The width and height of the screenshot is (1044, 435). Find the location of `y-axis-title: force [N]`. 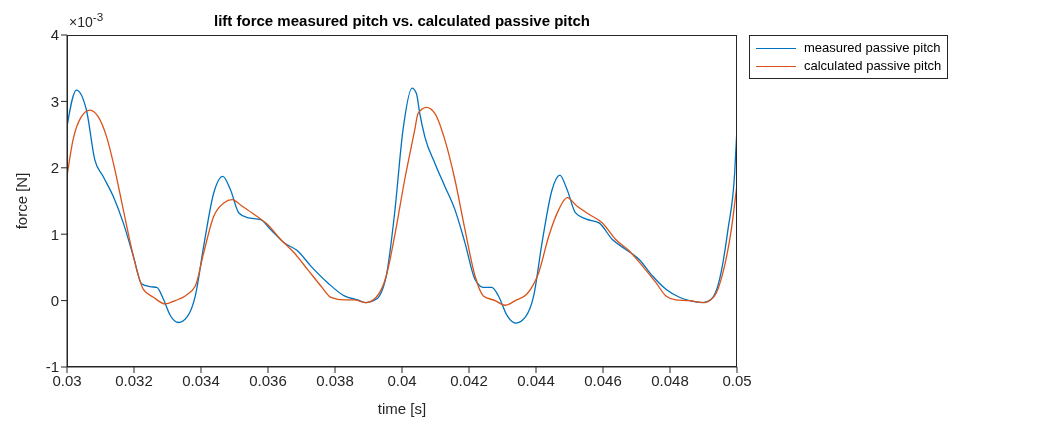

y-axis-title: force [N] is located at coordinates (22, 201).